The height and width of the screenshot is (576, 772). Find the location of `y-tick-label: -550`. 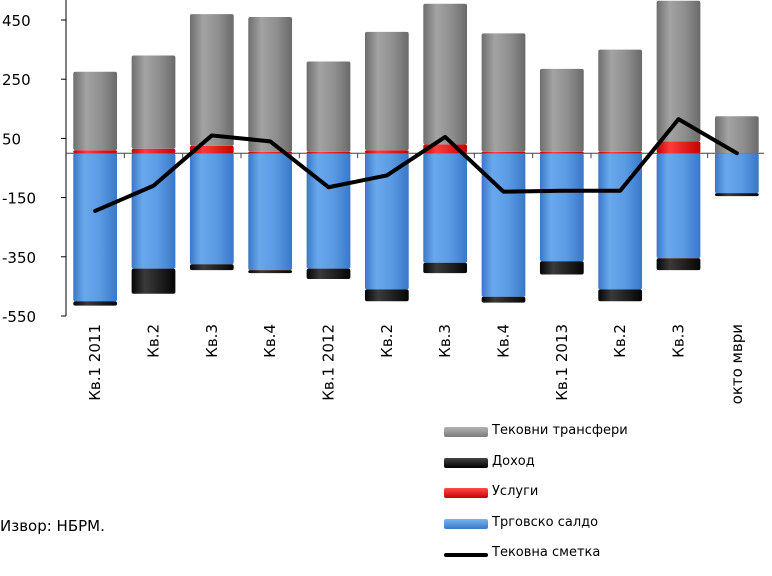

y-tick-label: -550 is located at coordinates (19, 317).